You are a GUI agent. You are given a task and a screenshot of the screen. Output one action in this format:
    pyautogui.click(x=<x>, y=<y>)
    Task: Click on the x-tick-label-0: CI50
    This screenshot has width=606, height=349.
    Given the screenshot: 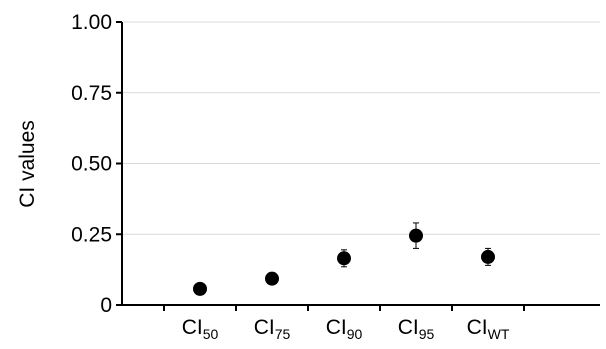 What is the action you would take?
    pyautogui.click(x=200, y=329)
    